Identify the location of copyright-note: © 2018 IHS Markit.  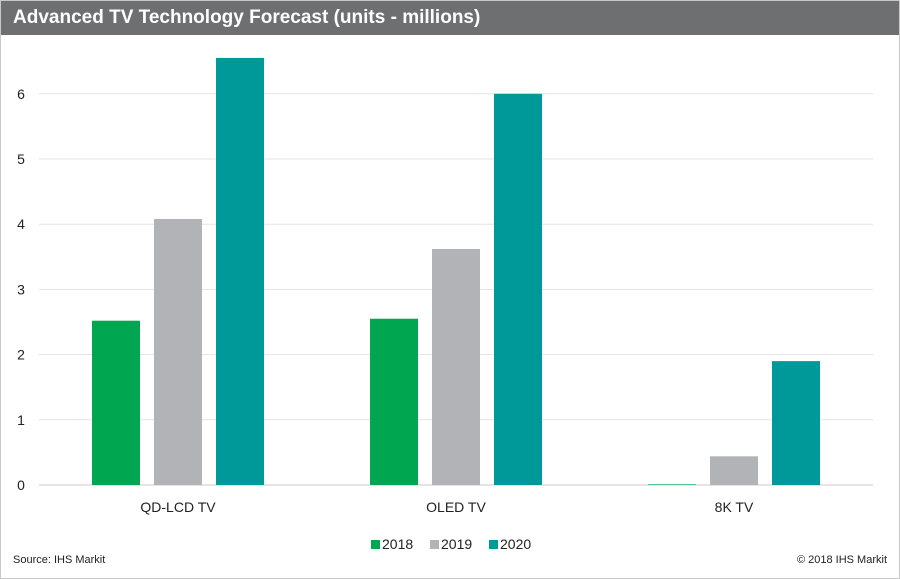
(841, 560).